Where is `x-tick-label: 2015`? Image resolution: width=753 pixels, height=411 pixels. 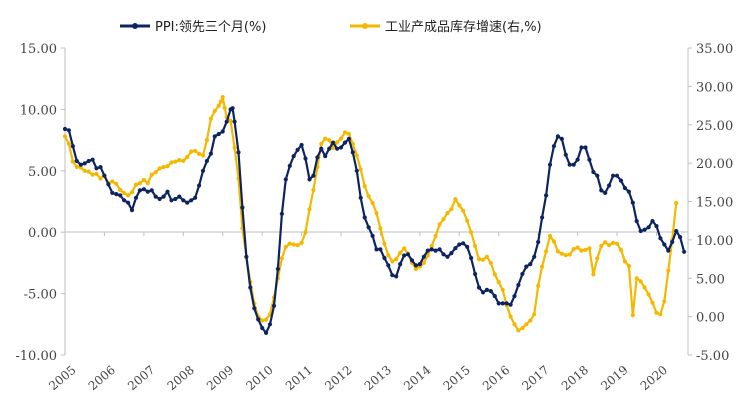 x-tick-label: 2015 is located at coordinates (457, 378).